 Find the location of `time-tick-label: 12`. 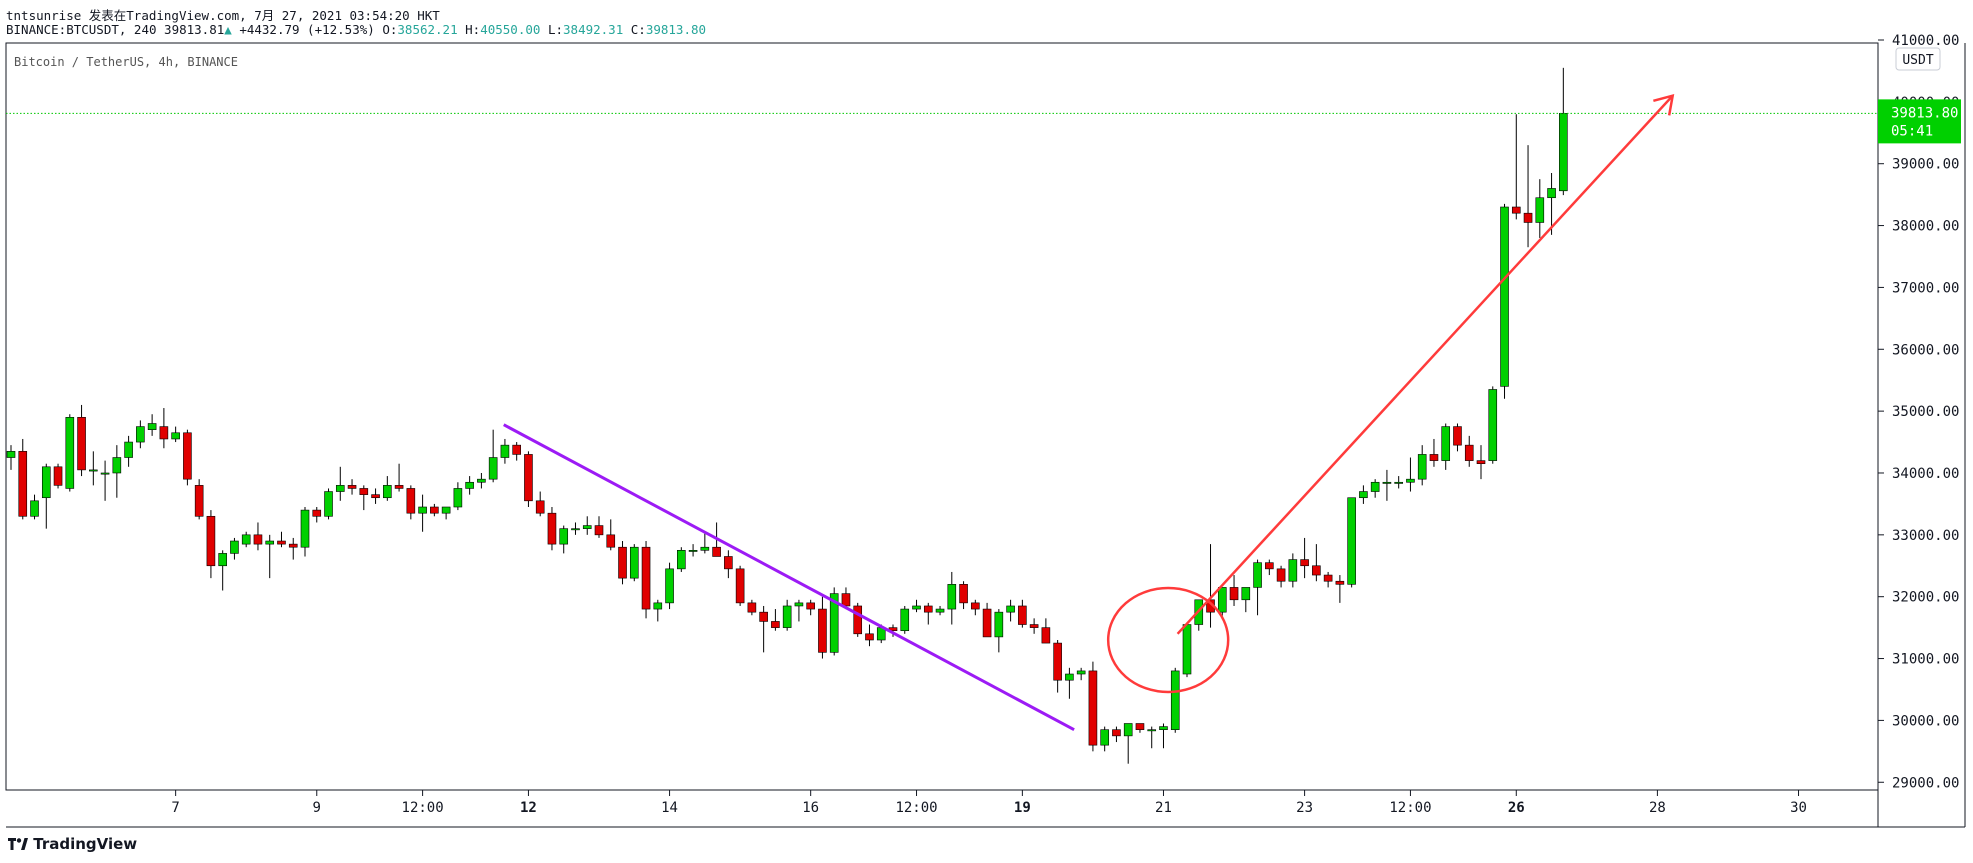

time-tick-label: 12 is located at coordinates (528, 808).